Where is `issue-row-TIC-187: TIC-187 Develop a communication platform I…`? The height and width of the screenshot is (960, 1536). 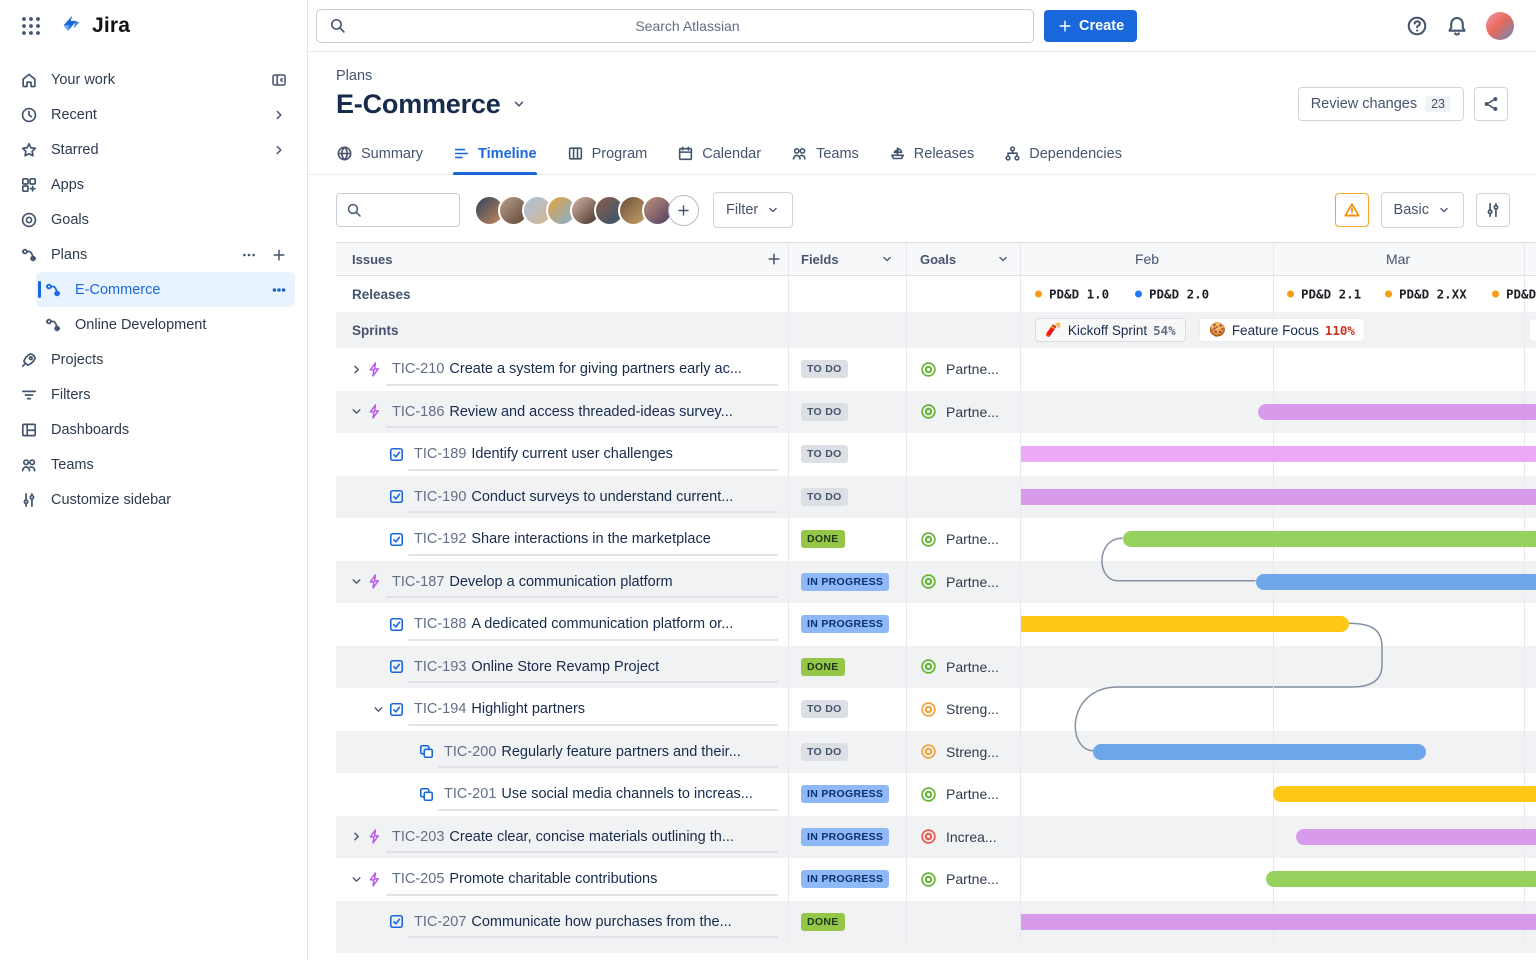 issue-row-TIC-187: TIC-187 Develop a communication platform I… is located at coordinates (936, 582).